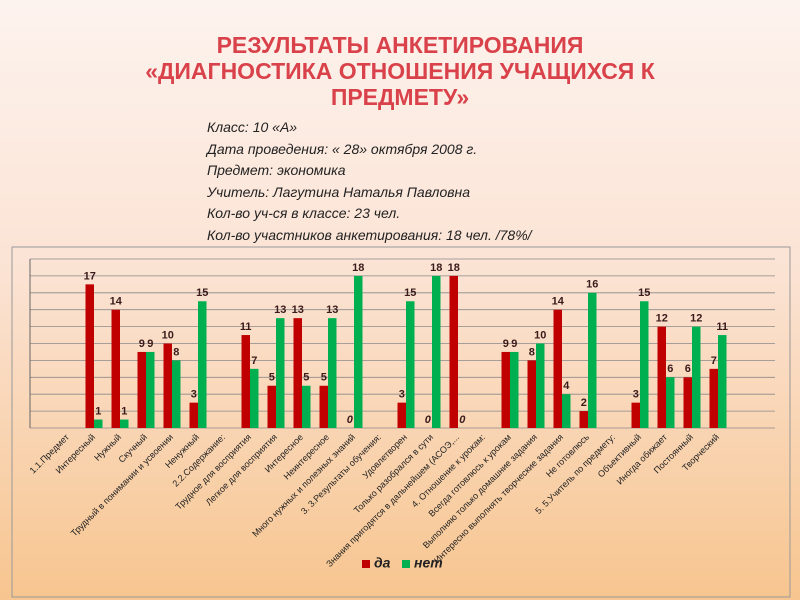 Image resolution: width=800 pixels, height=600 pixels. Describe the element at coordinates (339, 191) in the screenshot. I see `info-line: Учитель: Лагутина Наталья Павловна` at that location.